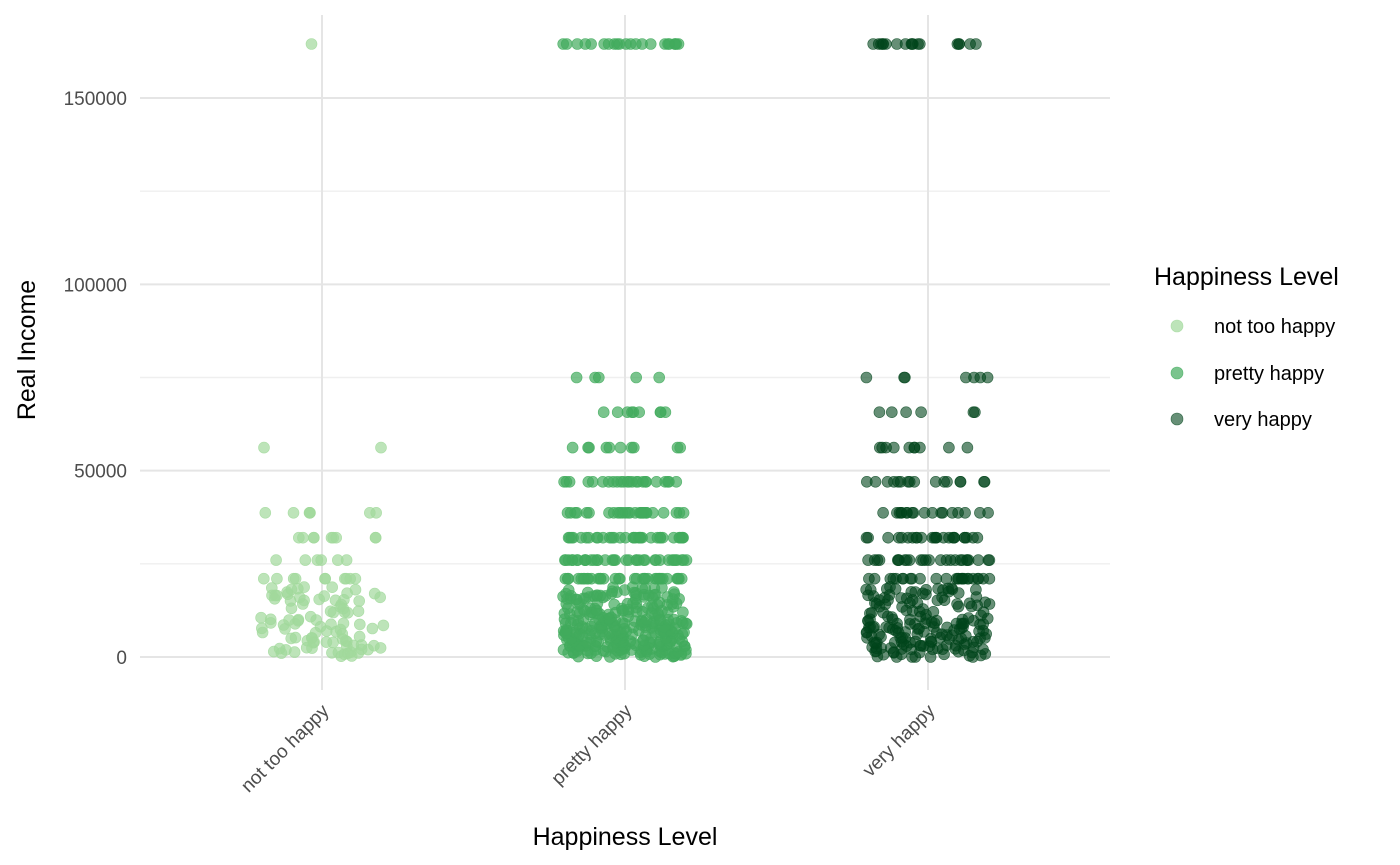 The image size is (1400, 865). Describe the element at coordinates (95, 379) in the screenshot. I see `y-axis-ticks: 0 50000 100000 150000` at that location.